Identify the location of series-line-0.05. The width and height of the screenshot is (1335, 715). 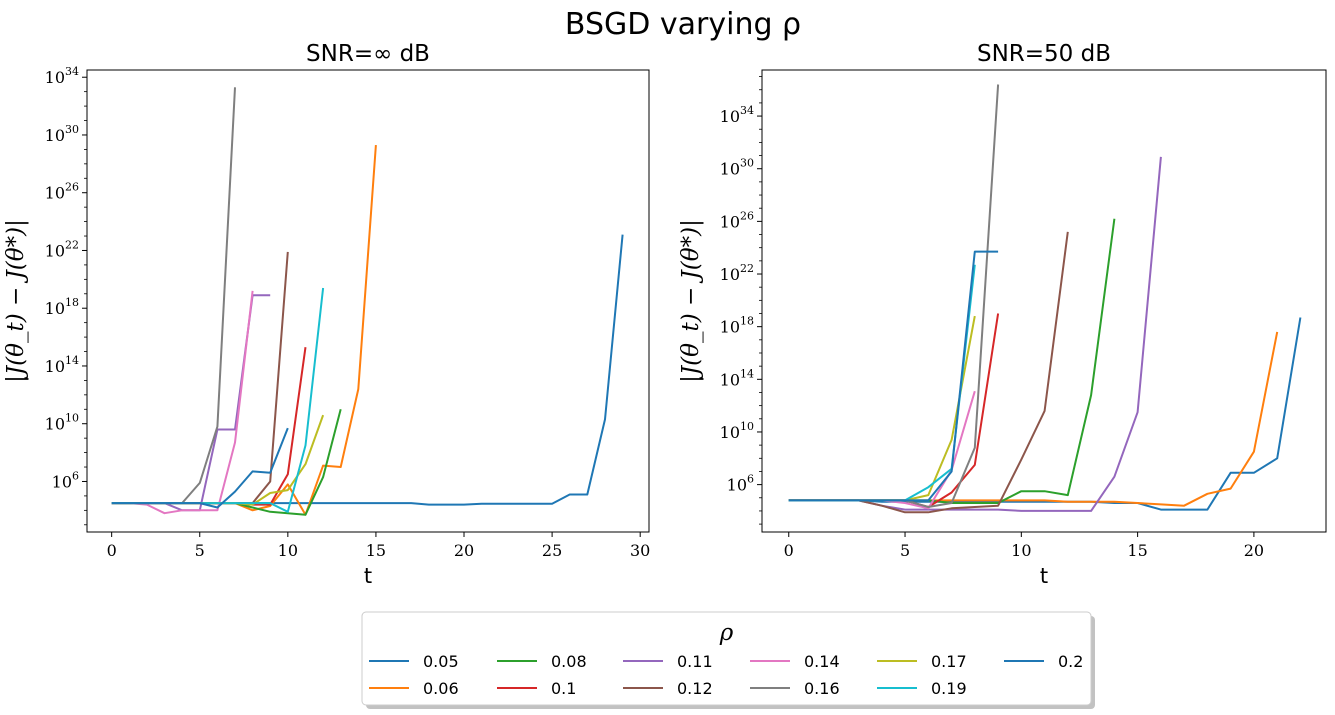
(1045, 414).